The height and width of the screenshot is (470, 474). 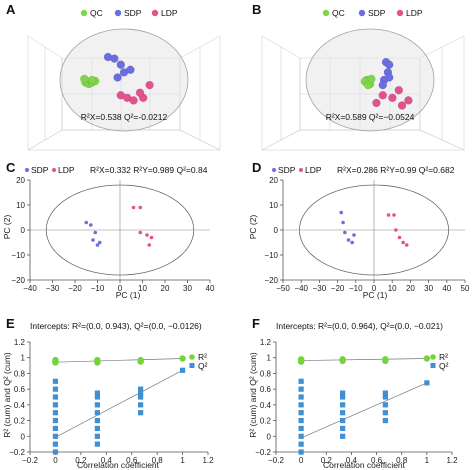 I want to click on panel-c-y-axis-title: PC (2), so click(x=7, y=227).